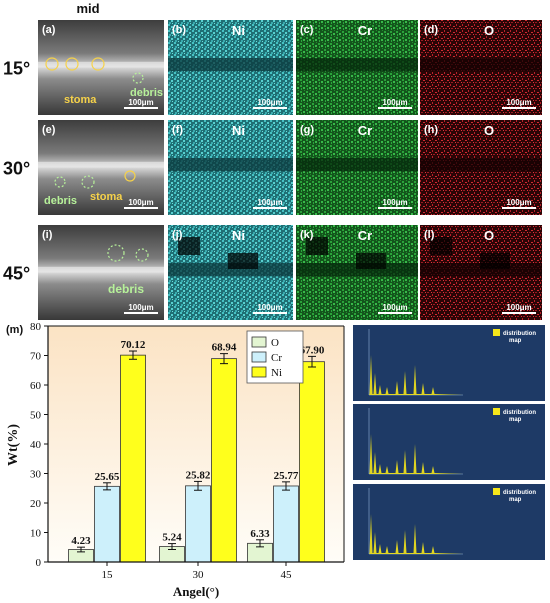  Describe the element at coordinates (307, 130) in the screenshot. I see `panel-label: (g)` at that location.